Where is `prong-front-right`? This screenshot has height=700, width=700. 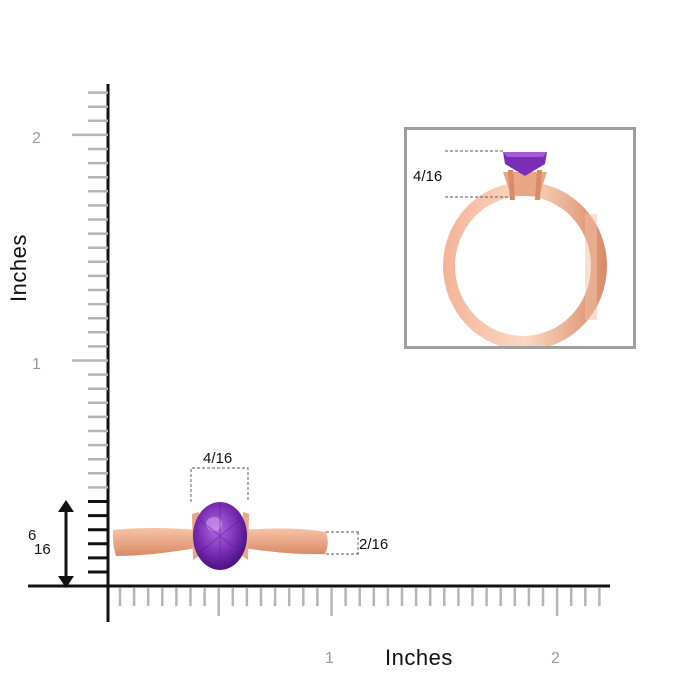 prong-front-right is located at coordinates (538, 185).